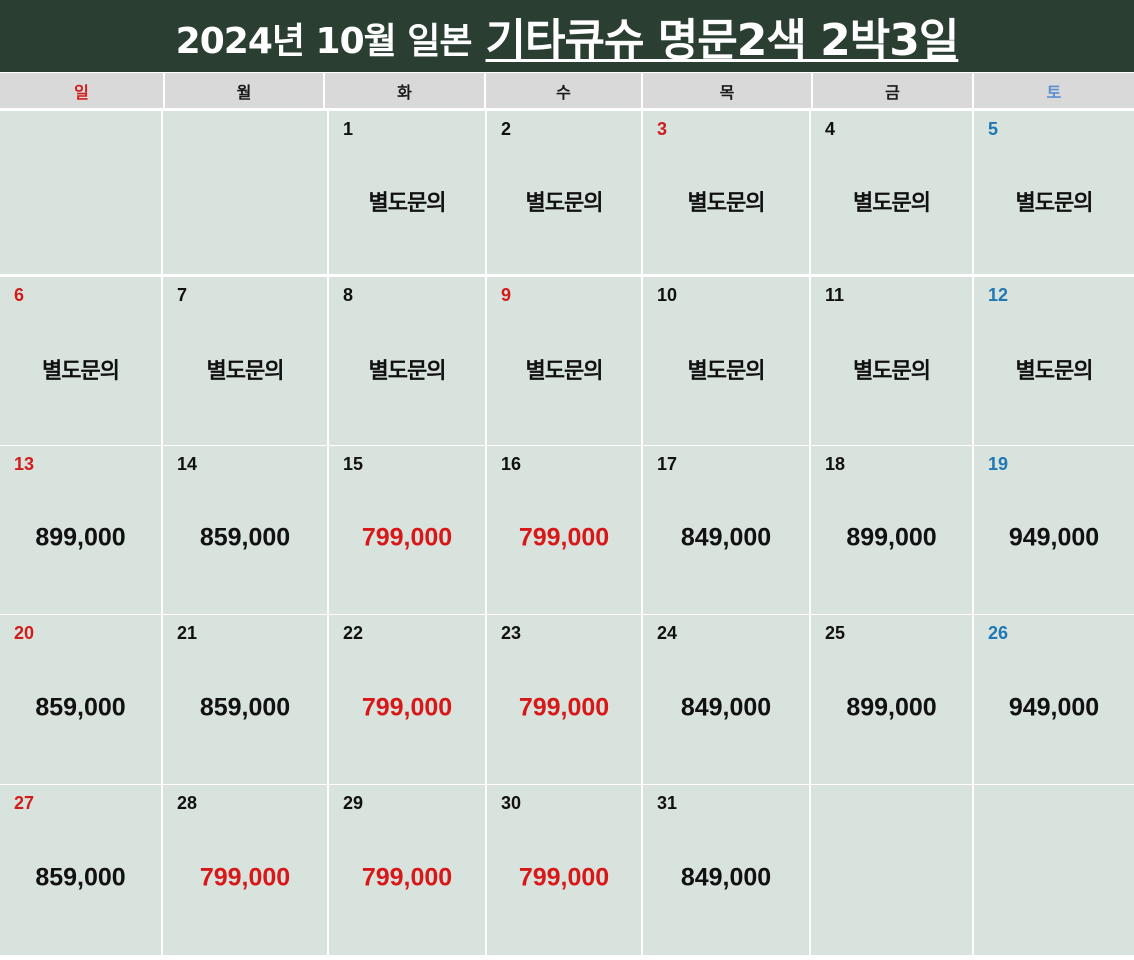 This screenshot has width=1134, height=960. I want to click on day-number: 23, so click(511, 633).